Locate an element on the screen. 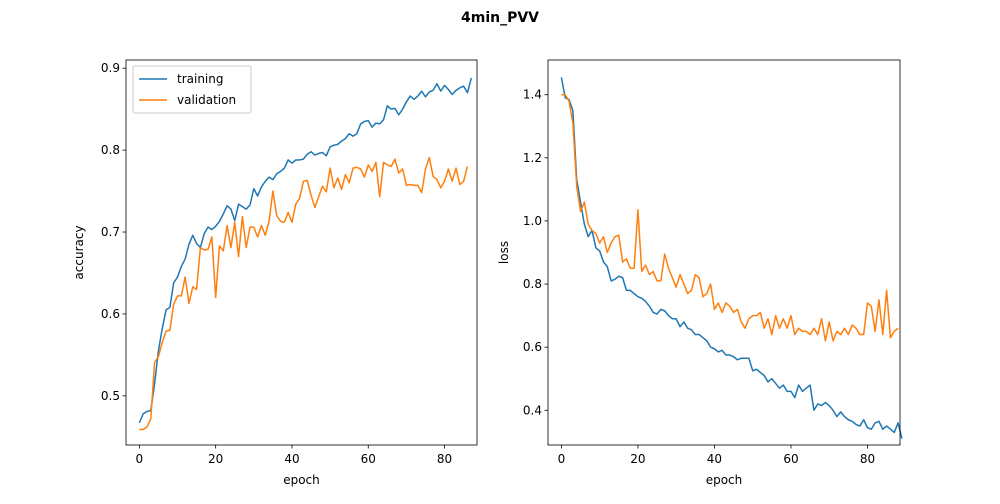 The image size is (1000, 504). legend-label-validation: validation is located at coordinates (206, 100).